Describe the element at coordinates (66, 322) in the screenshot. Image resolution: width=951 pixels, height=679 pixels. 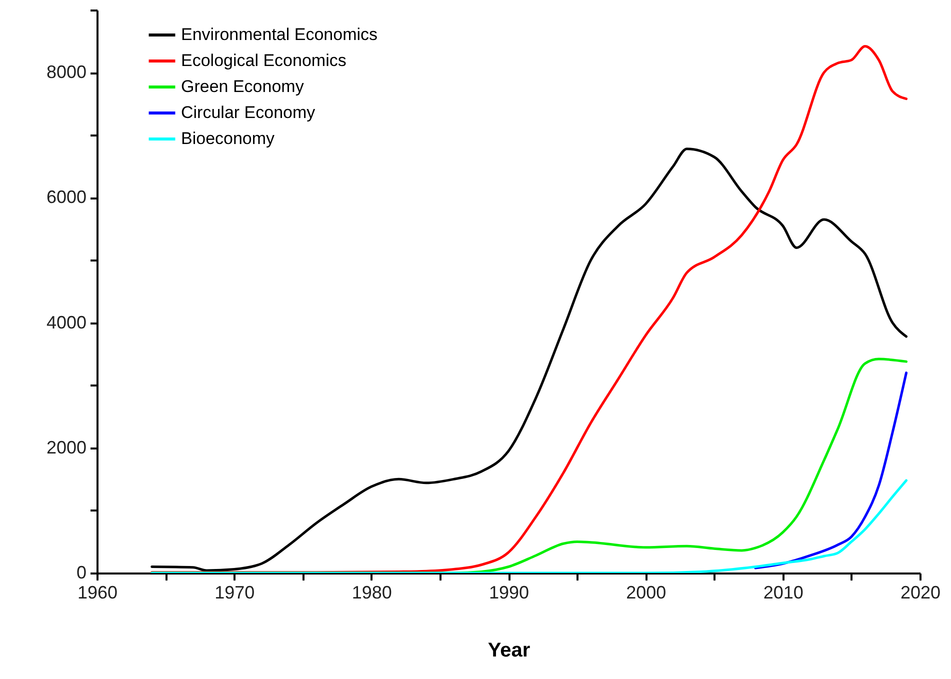
I see `y-tick-label: 4000` at that location.